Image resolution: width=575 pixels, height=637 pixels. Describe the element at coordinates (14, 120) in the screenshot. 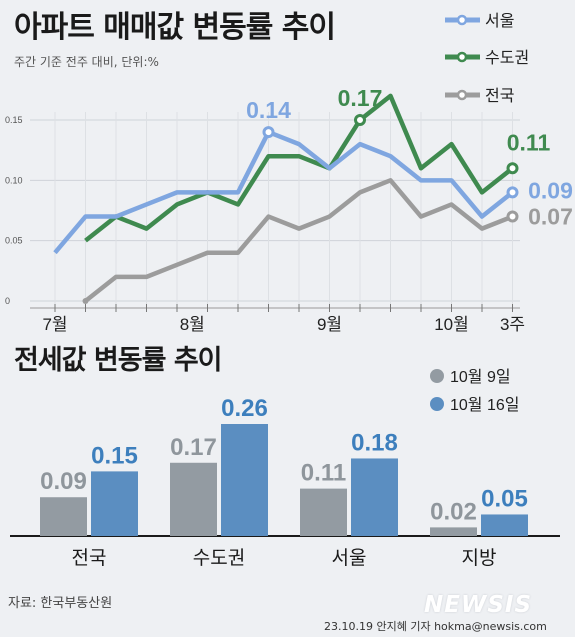

I see `y-tick-label: 0.15` at that location.